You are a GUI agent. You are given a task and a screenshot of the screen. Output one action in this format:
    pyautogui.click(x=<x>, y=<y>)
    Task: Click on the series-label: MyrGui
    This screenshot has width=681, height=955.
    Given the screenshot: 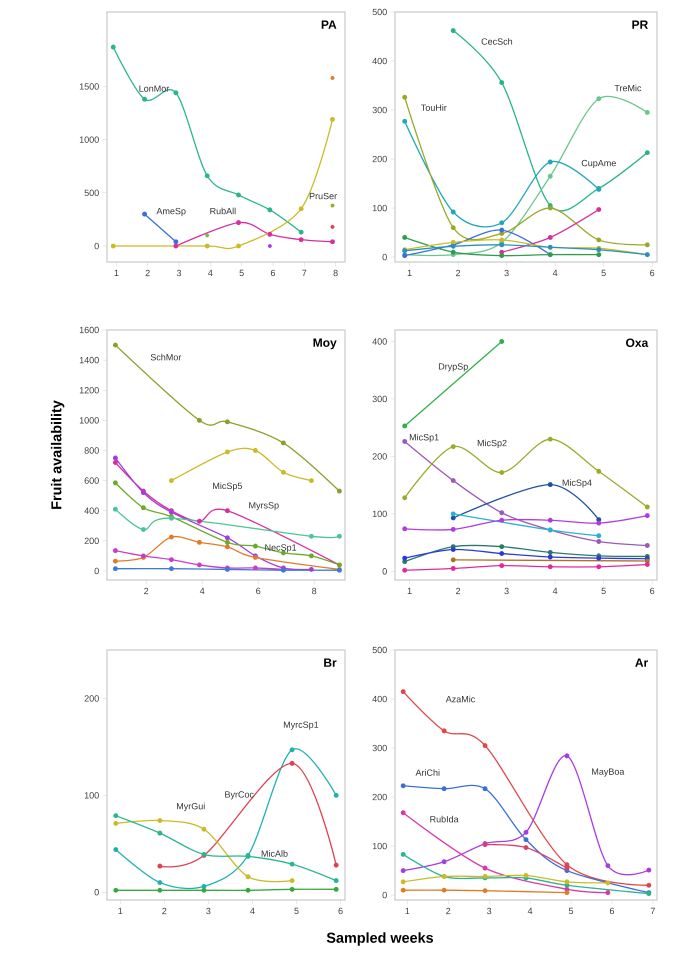 What is the action you would take?
    pyautogui.click(x=190, y=807)
    